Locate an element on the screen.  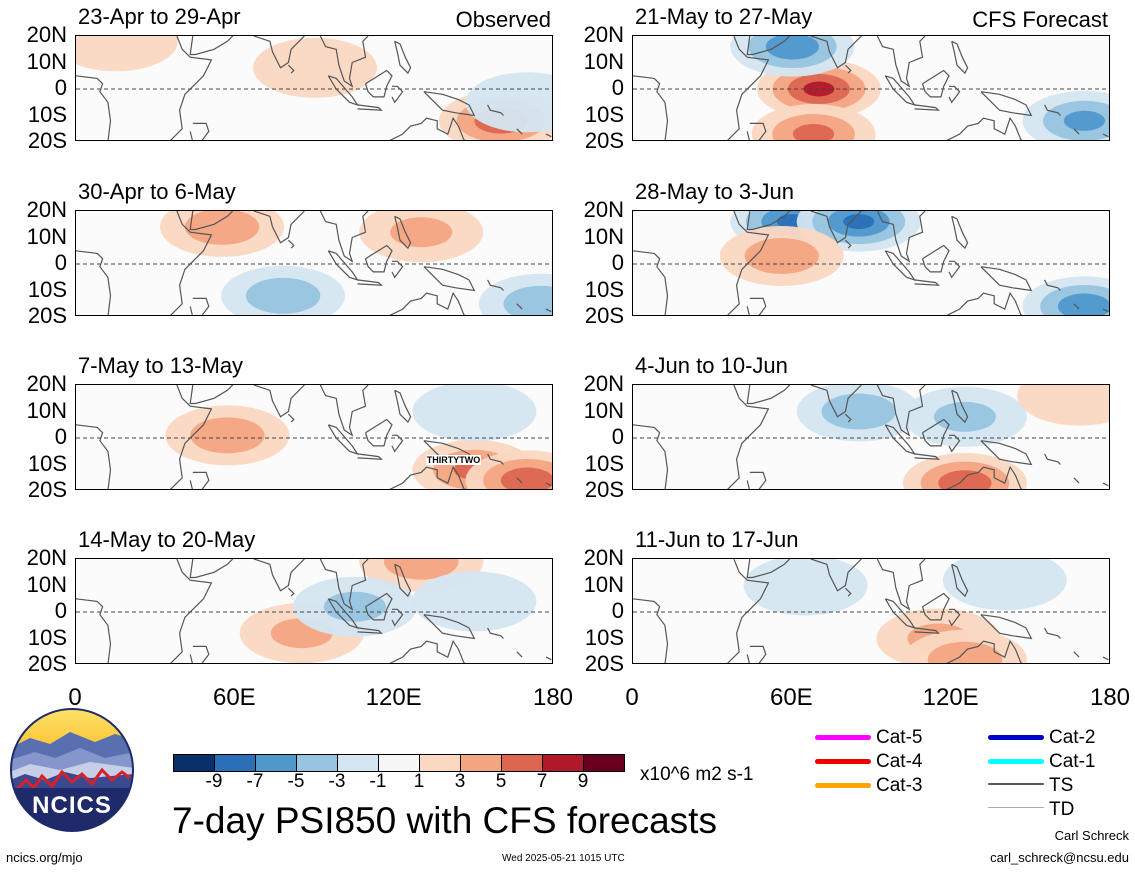
footer-url: ncics.org/mjo is located at coordinates (44, 857).